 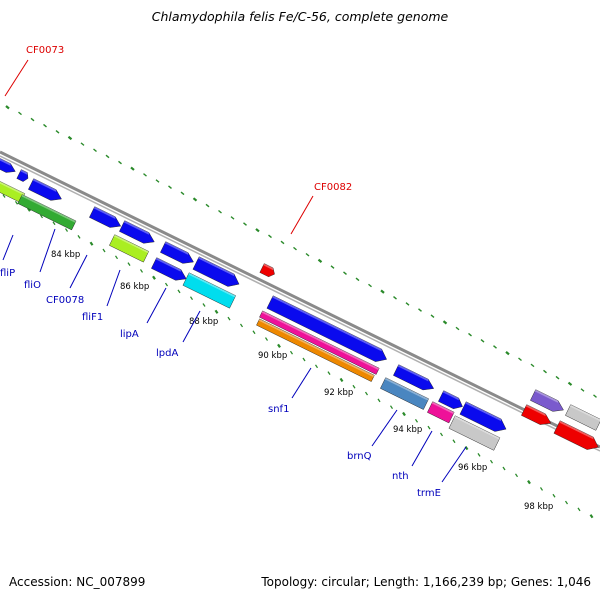 What do you see at coordinates (7, 273) in the screenshot?
I see `gene-label: fliP` at bounding box center [7, 273].